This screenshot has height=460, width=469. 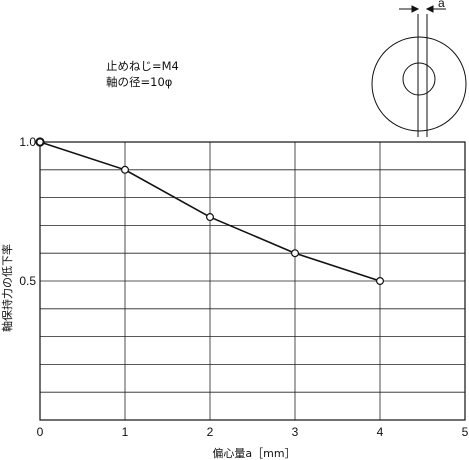 I want to click on x-axis-title: 偏心量a［mm］, so click(x=253, y=453).